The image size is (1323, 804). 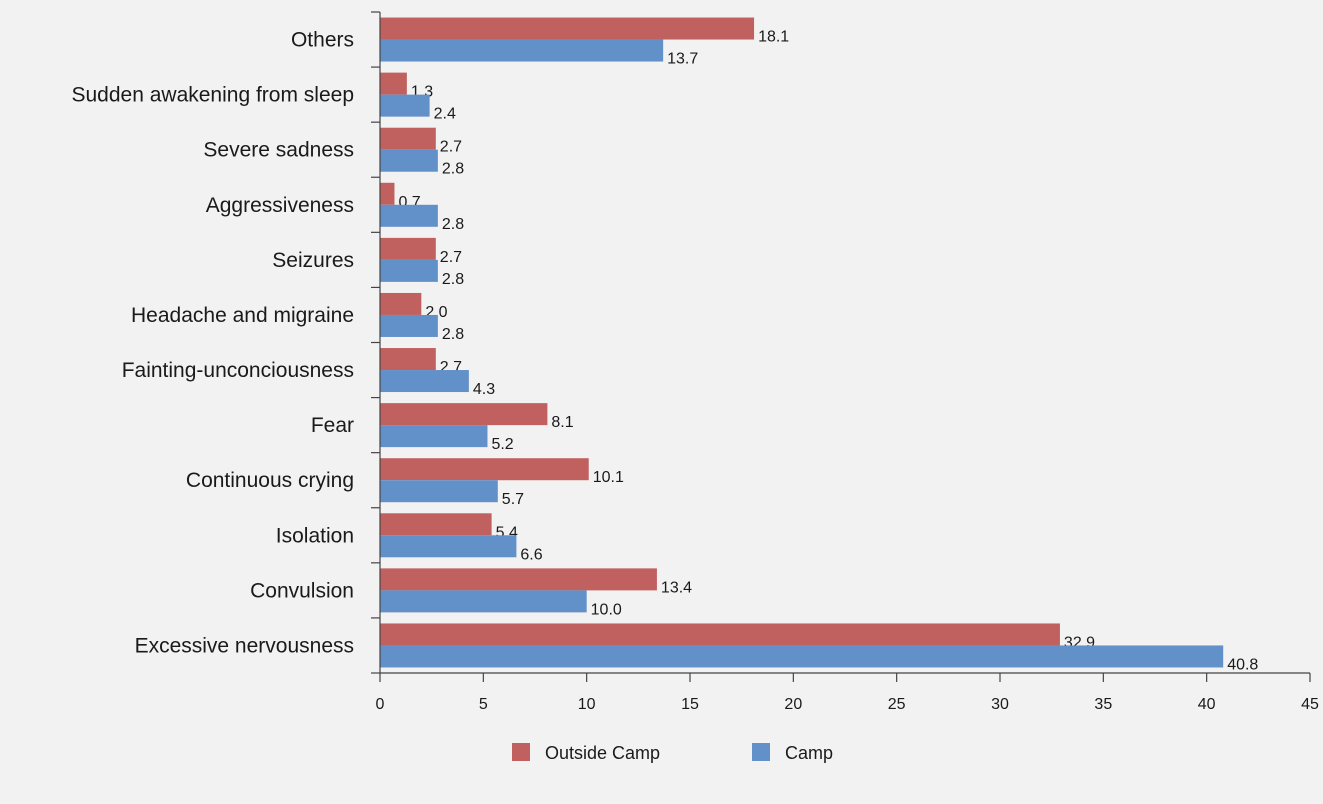 What do you see at coordinates (1000, 704) in the screenshot?
I see `x-tick-label: 30` at bounding box center [1000, 704].